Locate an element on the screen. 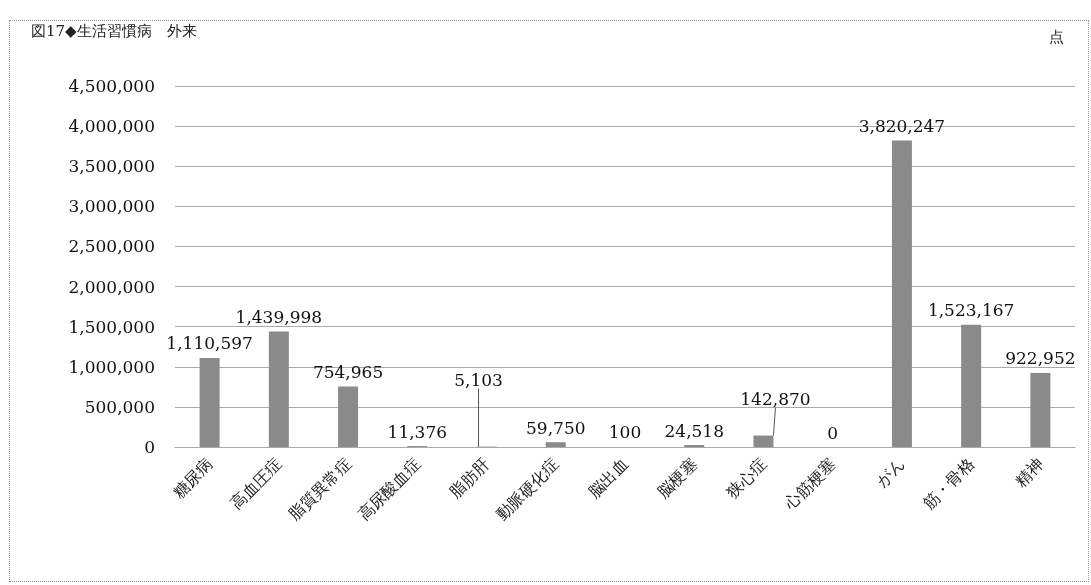 The image size is (1091, 585). data-label: 3,820,247 is located at coordinates (902, 126).